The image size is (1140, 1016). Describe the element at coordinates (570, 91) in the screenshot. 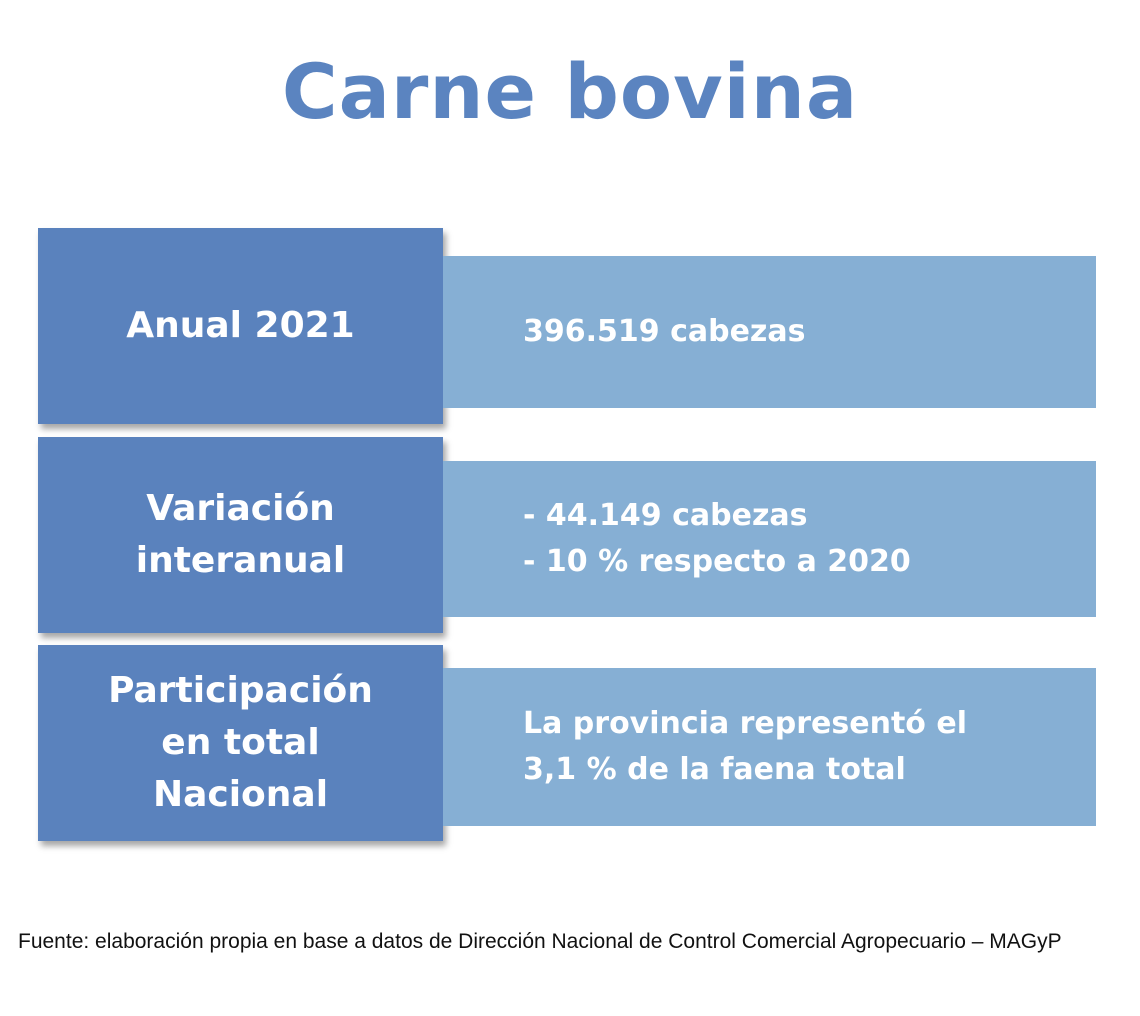

I see `infographic-title: Carne bovina` at that location.